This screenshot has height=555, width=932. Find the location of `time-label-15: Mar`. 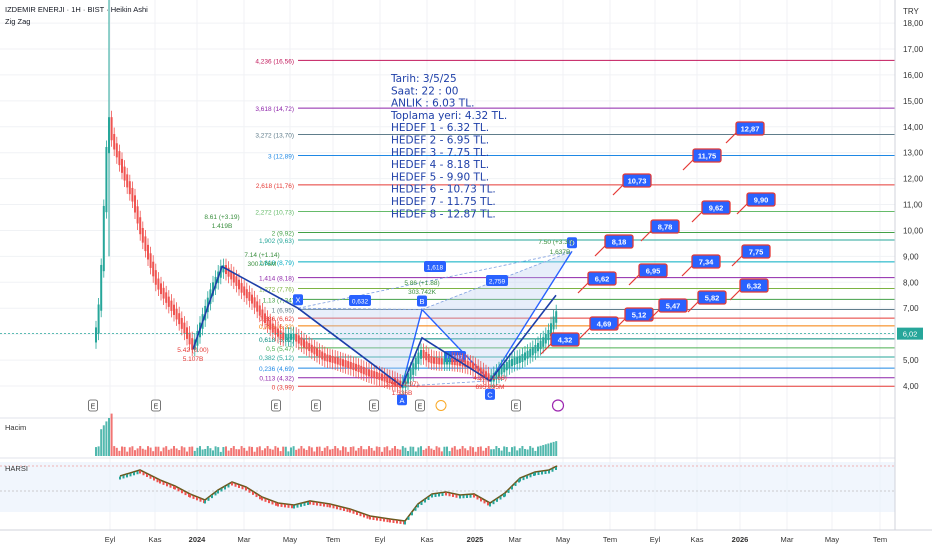

time-label-15: Mar is located at coordinates (787, 539).